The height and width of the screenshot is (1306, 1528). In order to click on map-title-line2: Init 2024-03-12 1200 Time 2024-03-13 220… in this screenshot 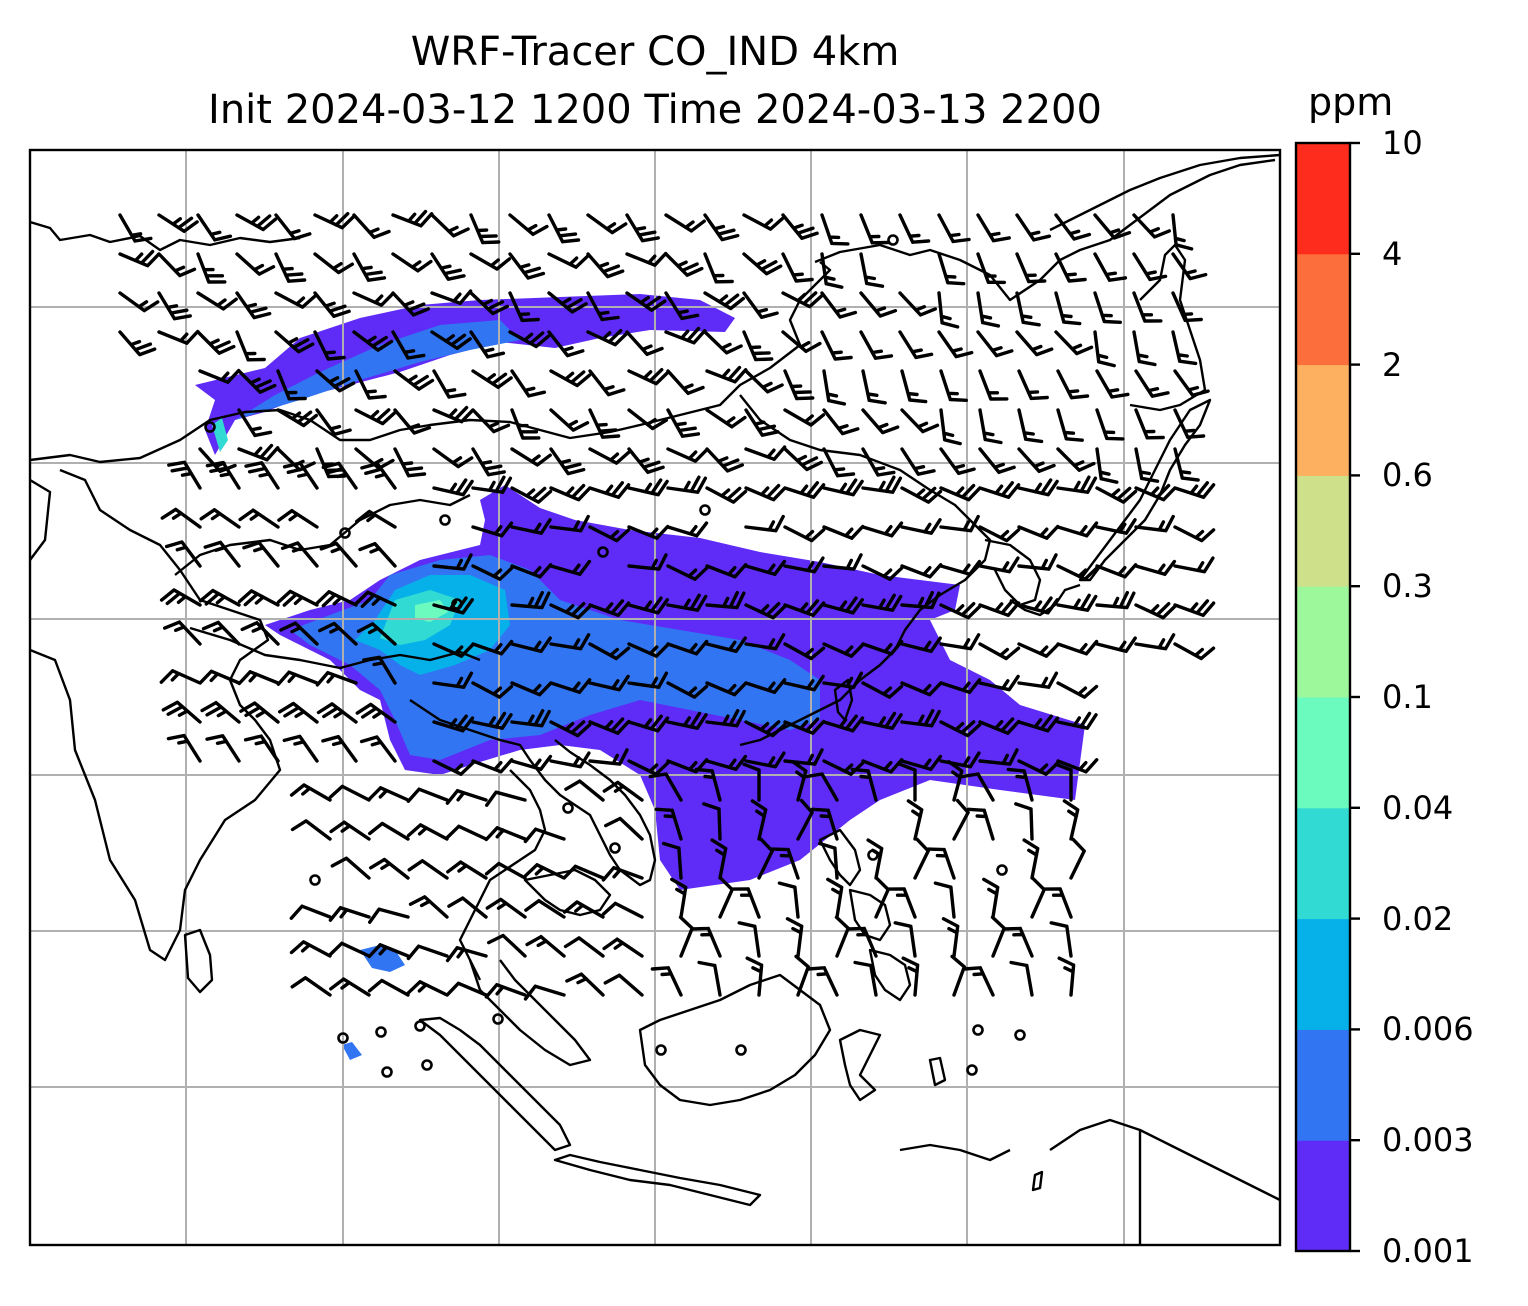, I will do `click(655, 110)`.